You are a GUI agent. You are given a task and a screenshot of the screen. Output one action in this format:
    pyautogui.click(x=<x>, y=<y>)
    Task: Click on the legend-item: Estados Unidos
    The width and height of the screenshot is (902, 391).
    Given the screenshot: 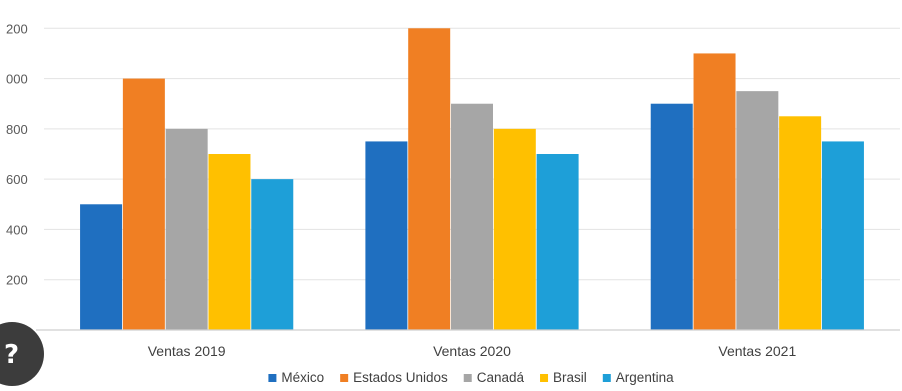 What is the action you would take?
    pyautogui.click(x=394, y=377)
    